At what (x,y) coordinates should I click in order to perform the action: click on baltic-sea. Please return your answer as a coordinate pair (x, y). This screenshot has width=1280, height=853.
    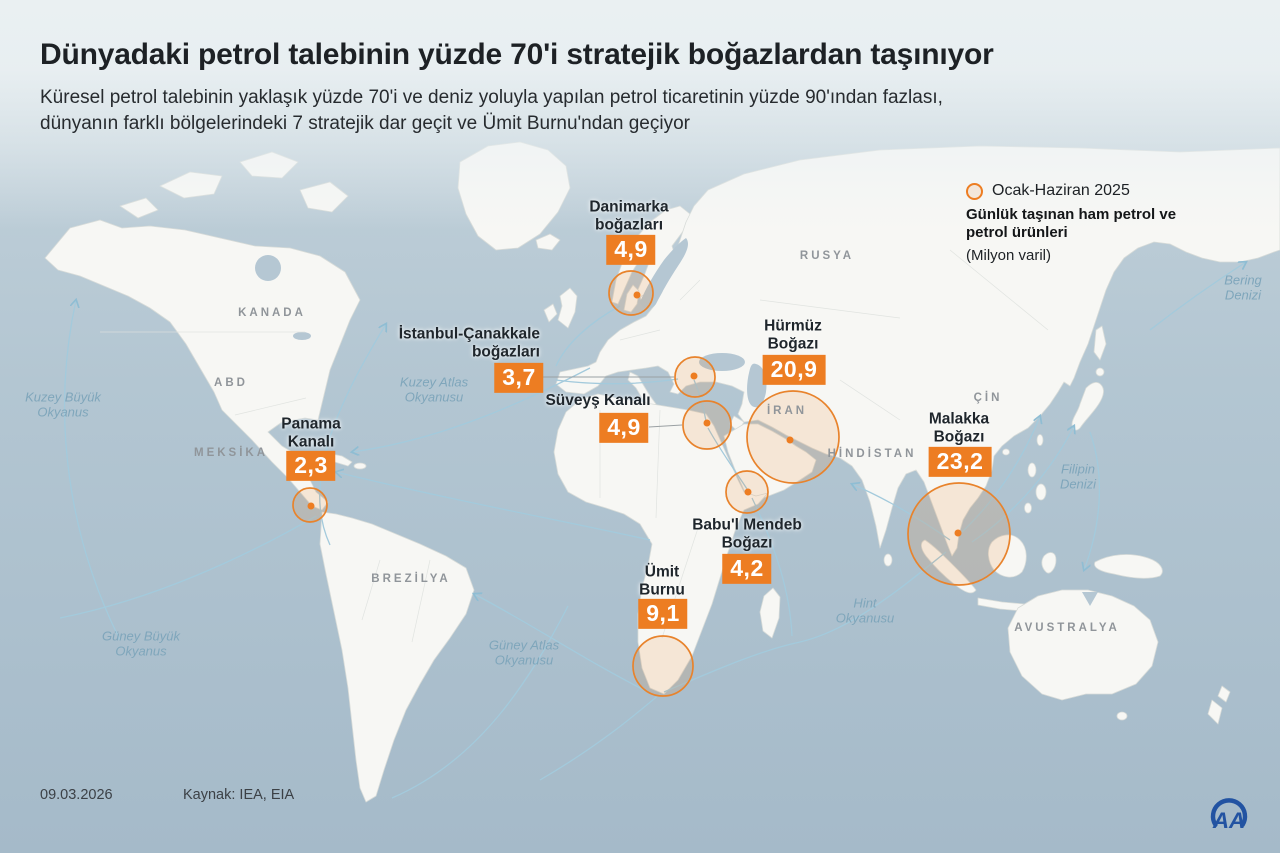
    Looking at the image, I should click on (664, 274).